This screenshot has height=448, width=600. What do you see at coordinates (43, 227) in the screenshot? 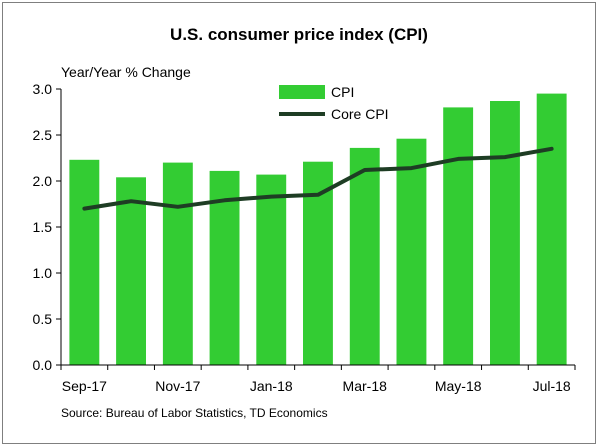
I see `y-tick-label-1.5: 1.5` at bounding box center [43, 227].